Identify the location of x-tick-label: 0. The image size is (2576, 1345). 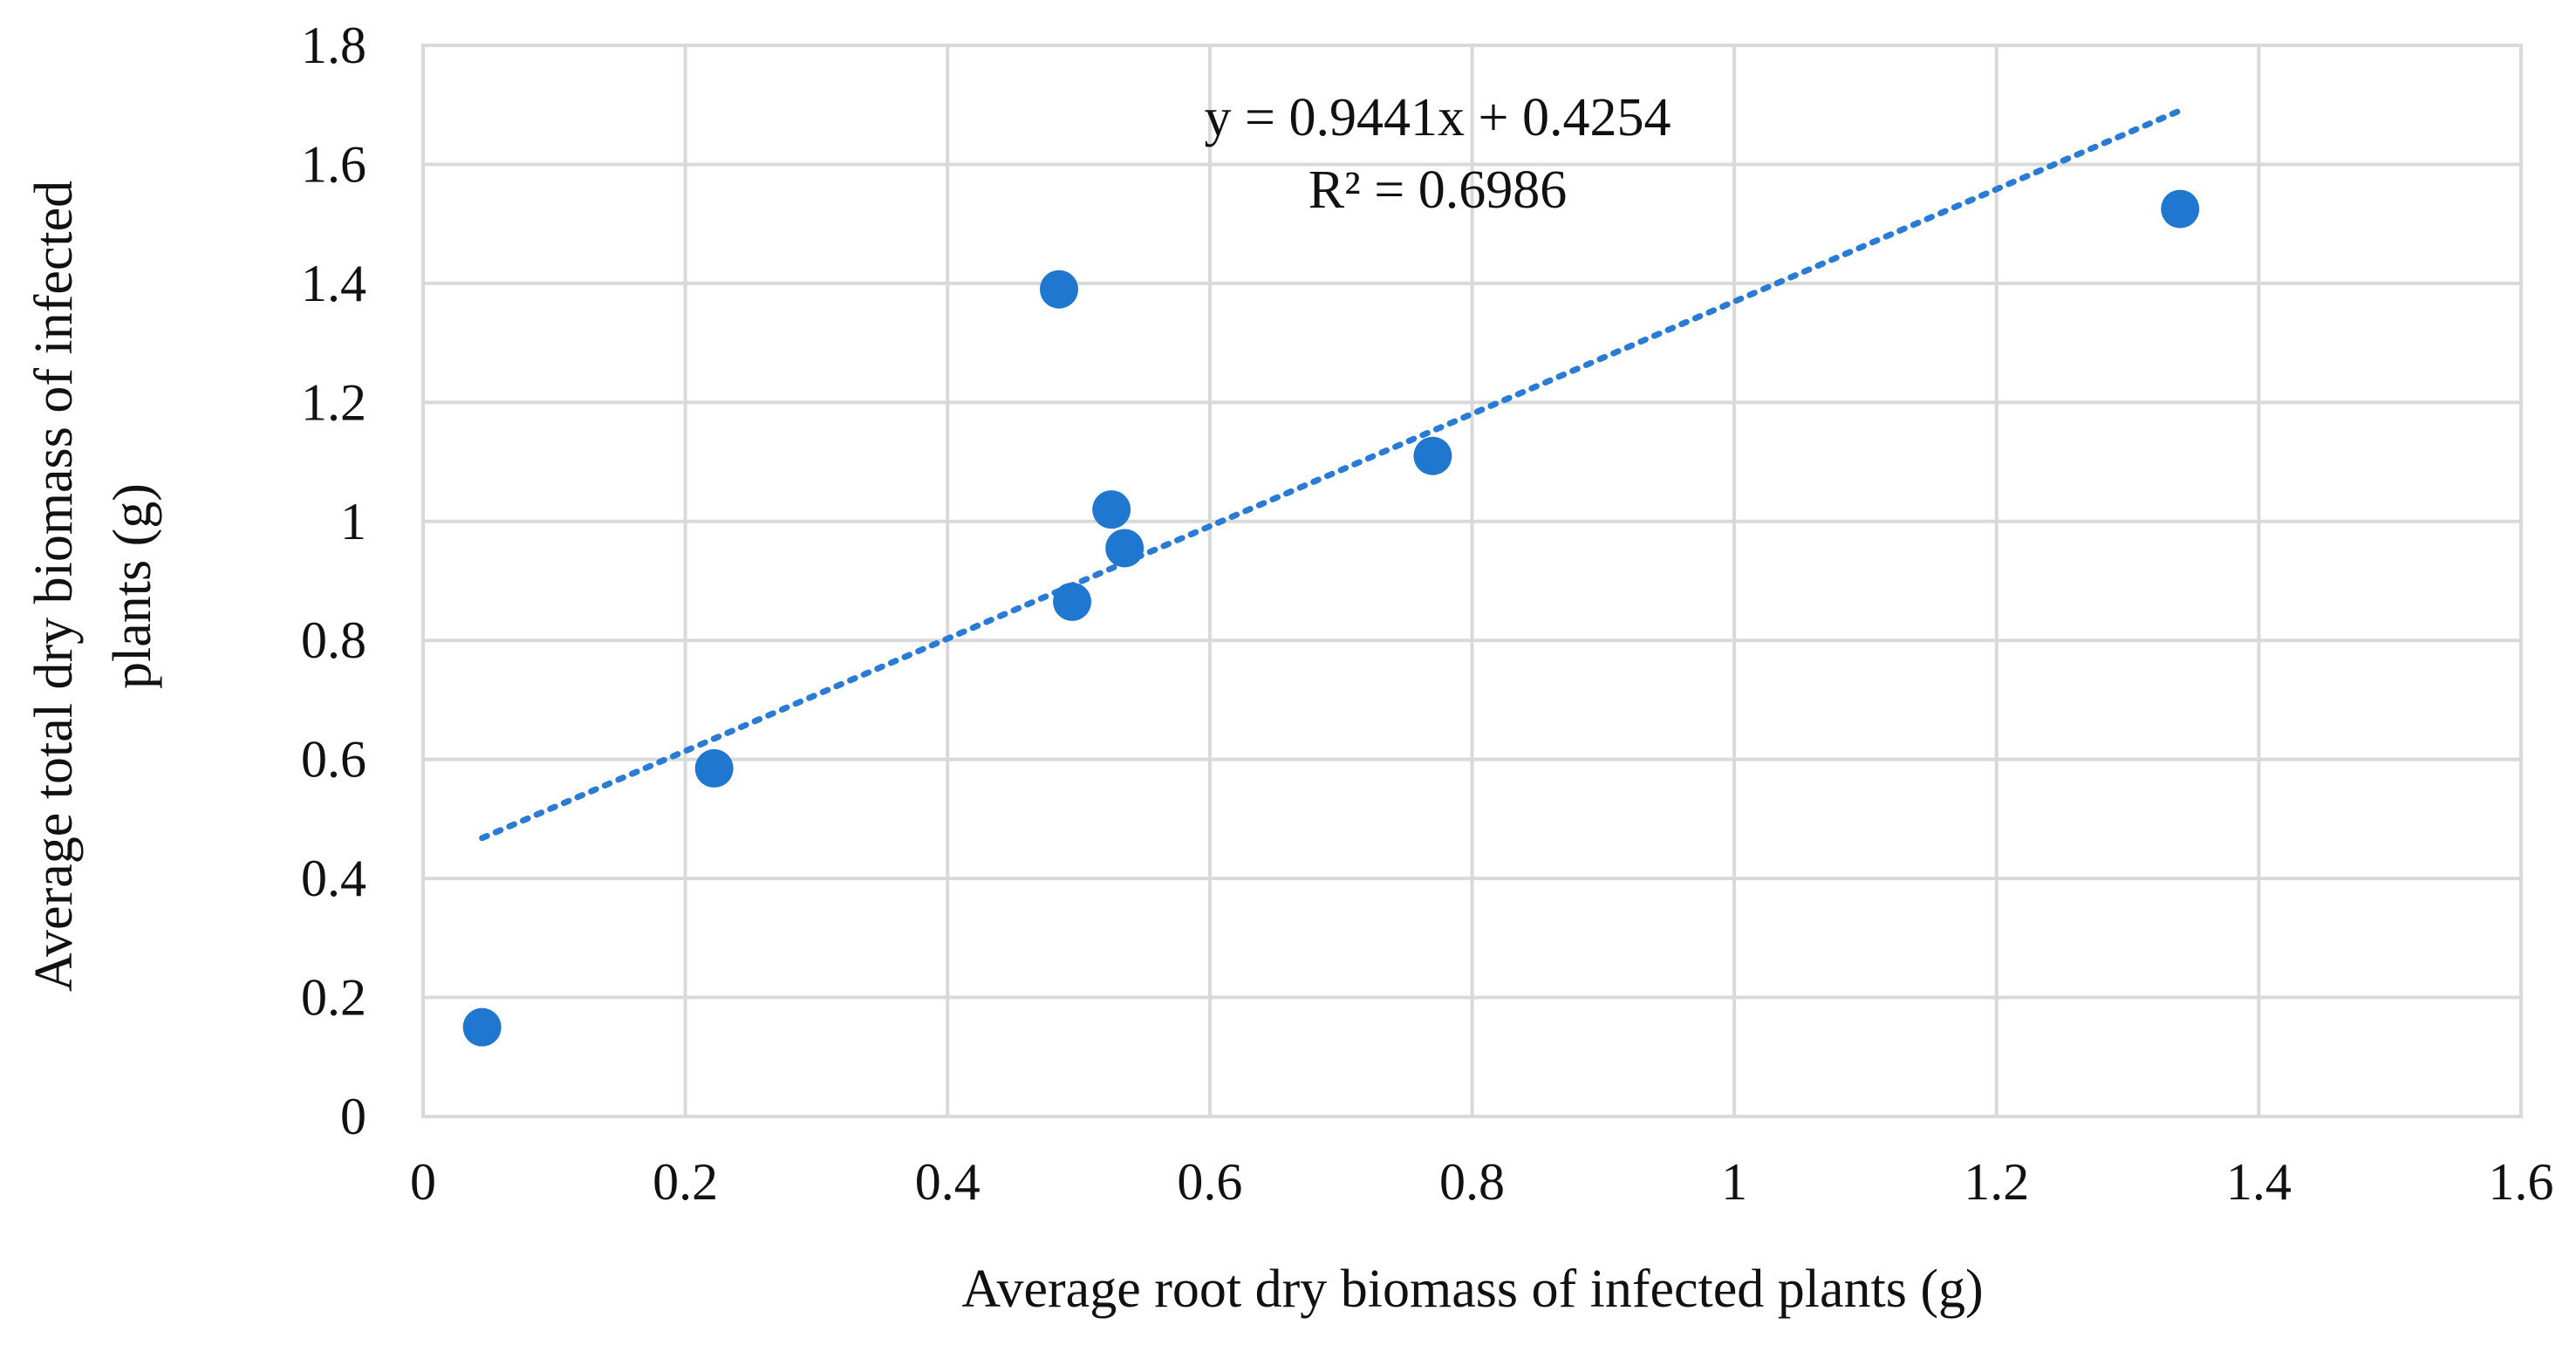
(423, 1182).